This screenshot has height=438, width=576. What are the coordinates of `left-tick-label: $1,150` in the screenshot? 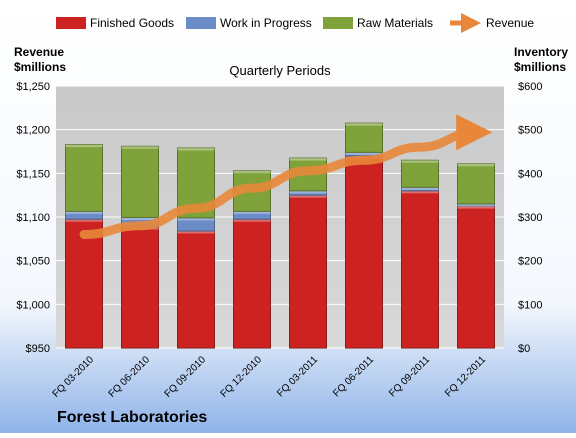 It's located at (33, 174).